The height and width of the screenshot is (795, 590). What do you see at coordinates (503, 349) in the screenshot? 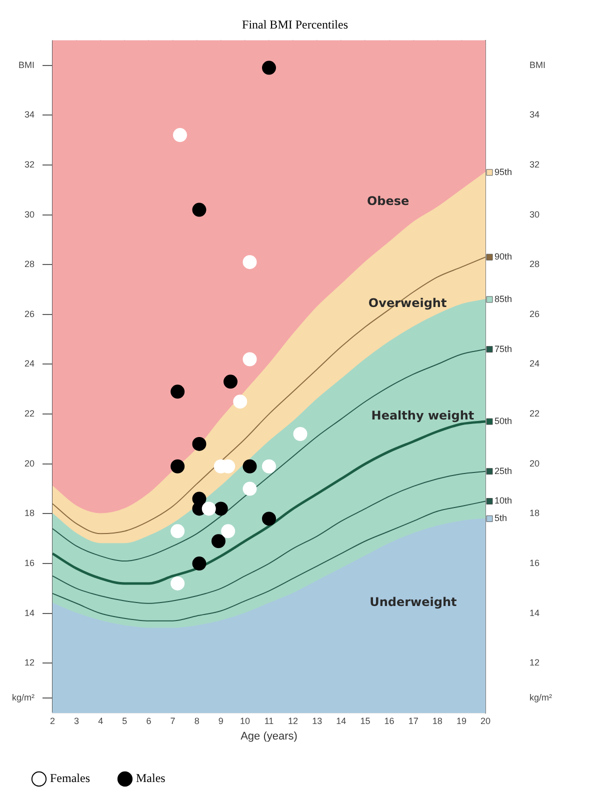
I see `legend-label: 75th` at bounding box center [503, 349].